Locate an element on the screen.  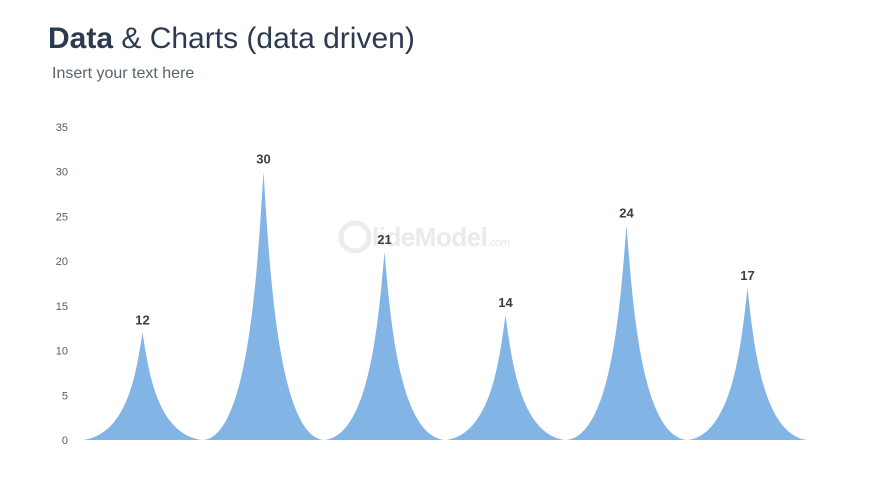
watermark-suffix: .com is located at coordinates (498, 243).